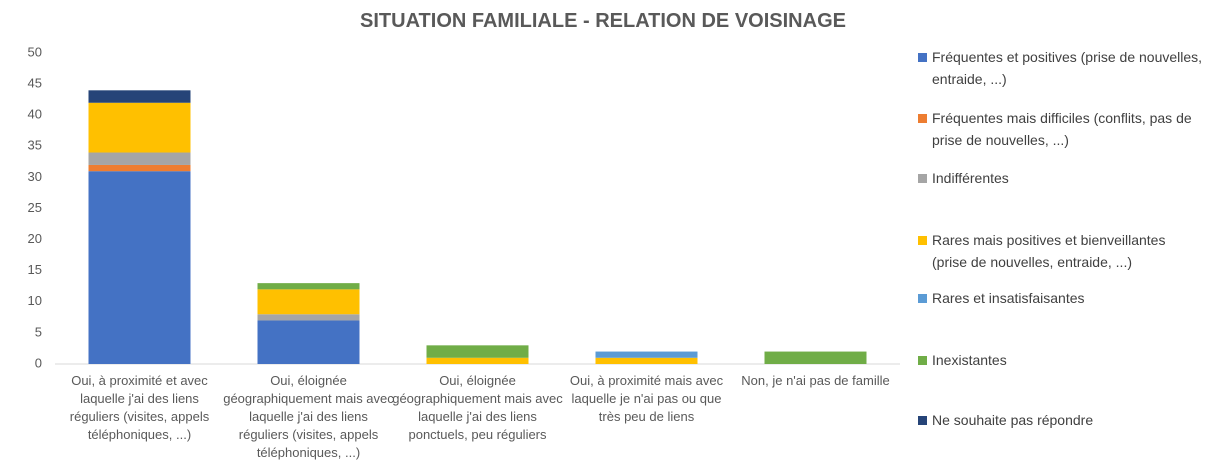 This screenshot has width=1206, height=476. What do you see at coordinates (815, 380) in the screenshot?
I see `x-tick-label: Non, je n'ai pas de famille` at bounding box center [815, 380].